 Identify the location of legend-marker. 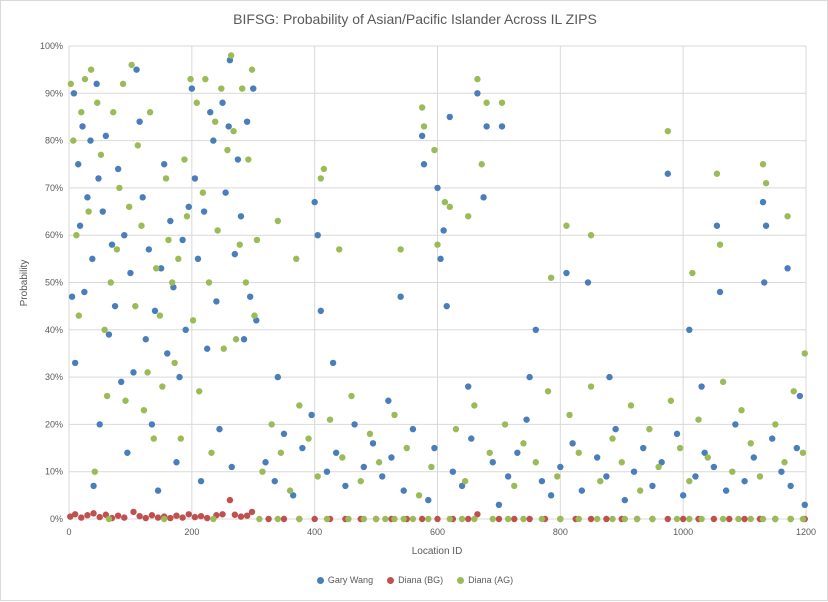
(461, 580).